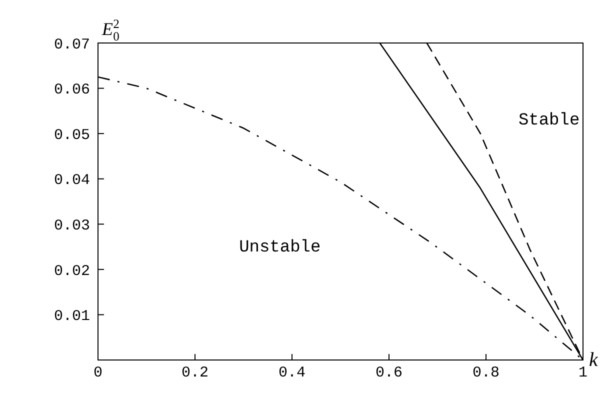 This screenshot has height=402, width=612. Describe the element at coordinates (594, 360) in the screenshot. I see `x-axis-title: k` at that location.